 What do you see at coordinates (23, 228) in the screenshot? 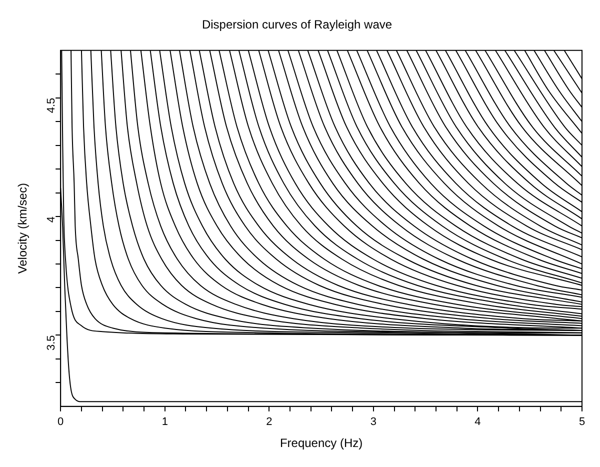
I see `y-axis-title: Velocity (km/sec)` at bounding box center [23, 228].